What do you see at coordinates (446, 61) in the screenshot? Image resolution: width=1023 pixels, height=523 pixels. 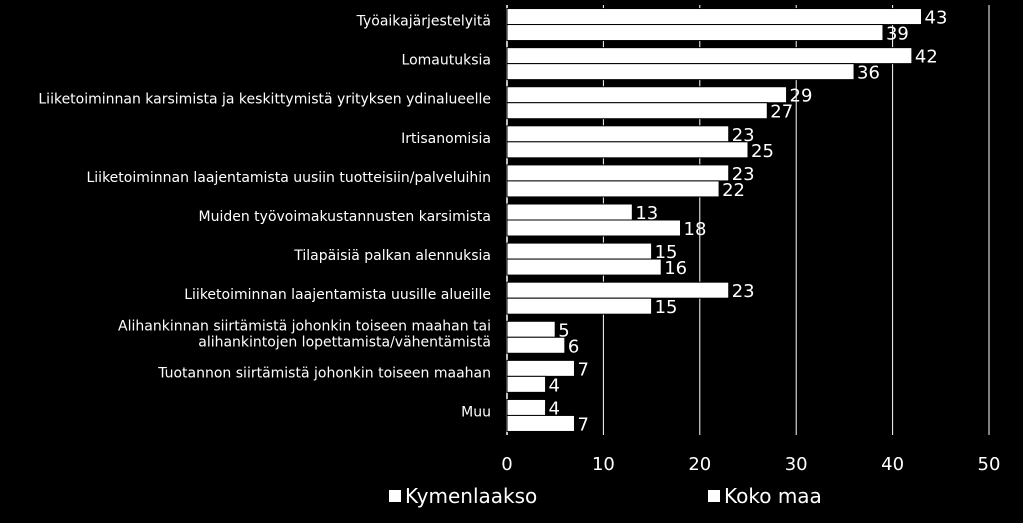 I see `category-label: Lomautuksia` at bounding box center [446, 61].